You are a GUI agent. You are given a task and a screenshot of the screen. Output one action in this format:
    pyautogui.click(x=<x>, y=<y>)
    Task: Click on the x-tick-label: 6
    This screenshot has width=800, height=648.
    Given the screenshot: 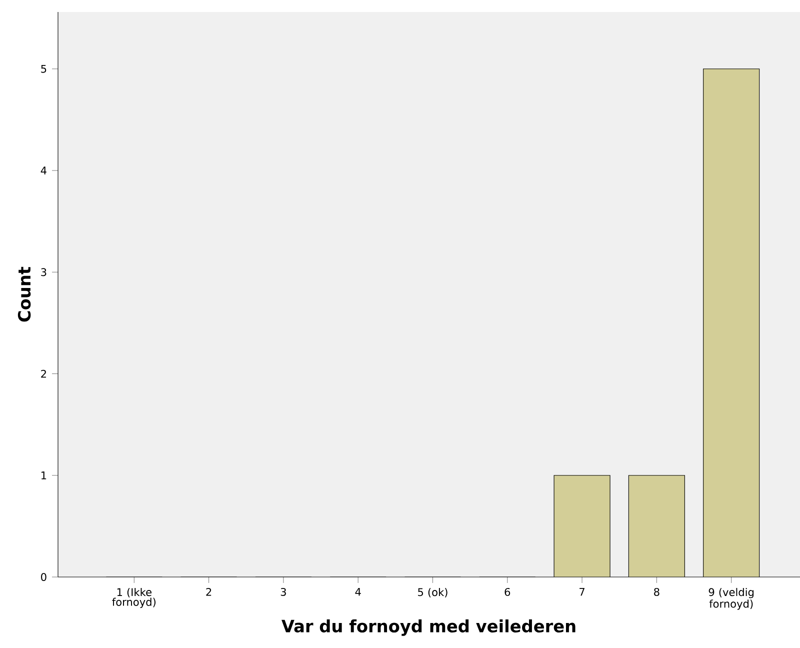 What is the action you would take?
    pyautogui.click(x=507, y=592)
    